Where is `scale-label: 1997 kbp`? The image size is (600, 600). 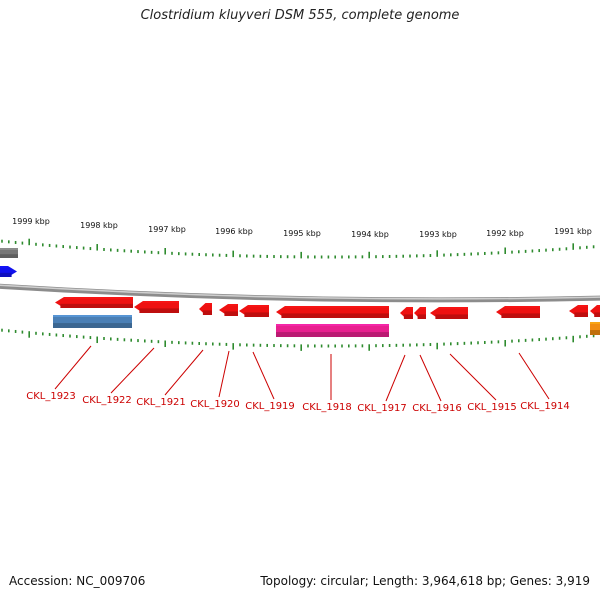
scale-label: 1997 kbp is located at coordinates (167, 229).